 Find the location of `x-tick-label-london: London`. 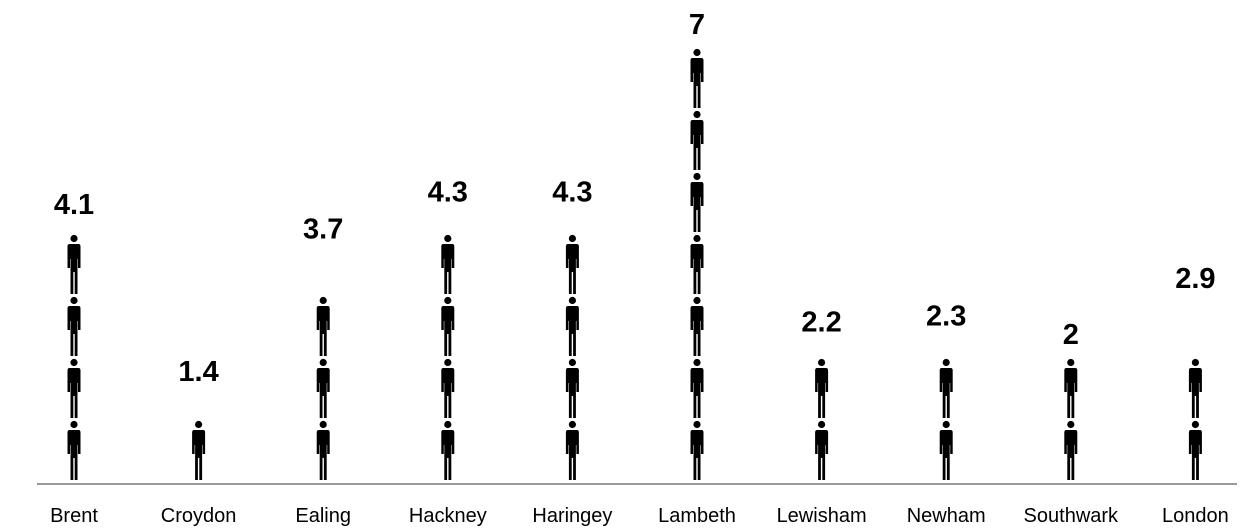

x-tick-label-london: London is located at coordinates (1195, 516).